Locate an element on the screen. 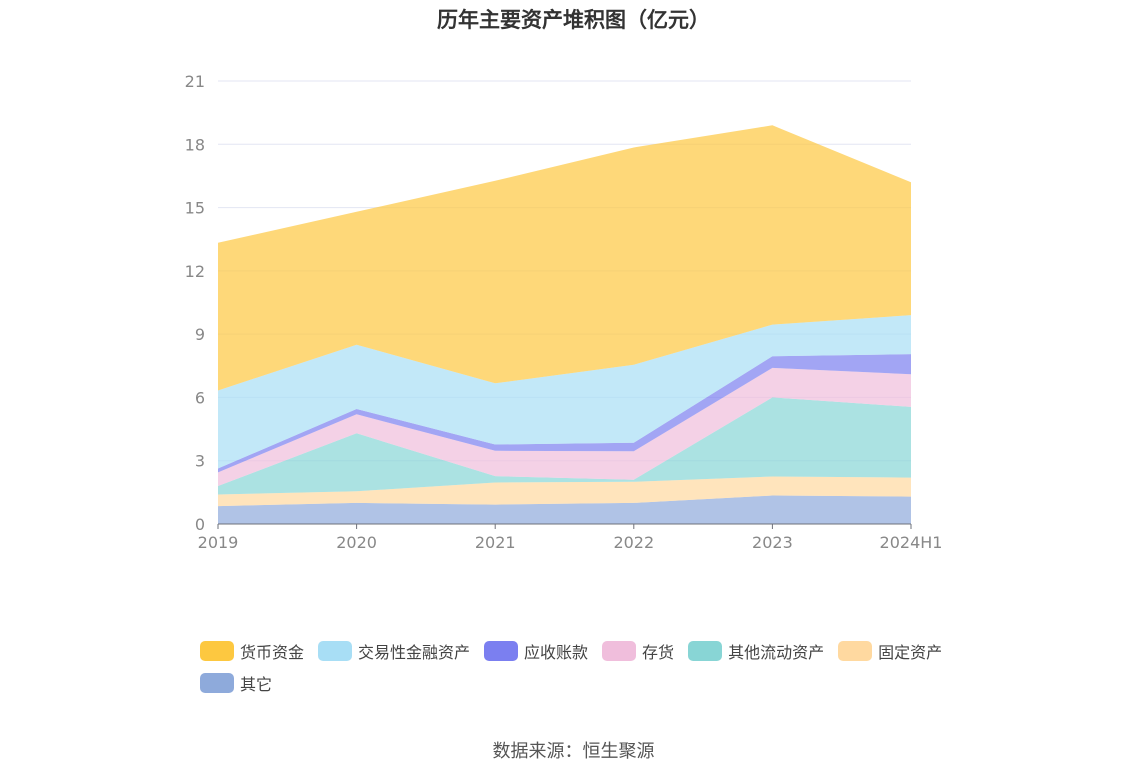 This screenshot has width=1147, height=776. legend-label: 存货 is located at coordinates (658, 652).